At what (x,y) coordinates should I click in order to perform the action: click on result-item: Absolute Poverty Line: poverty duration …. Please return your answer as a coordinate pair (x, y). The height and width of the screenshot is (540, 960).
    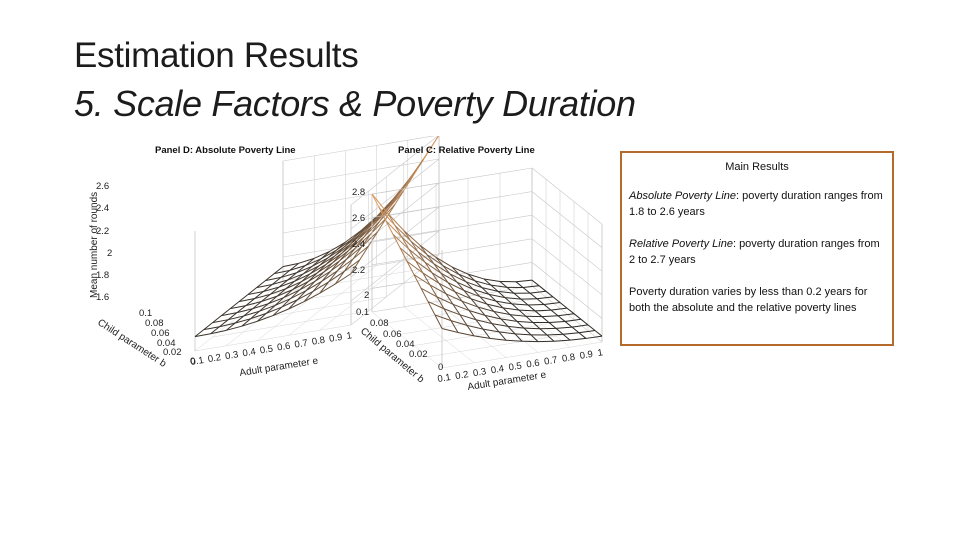
    Looking at the image, I should click on (757, 204).